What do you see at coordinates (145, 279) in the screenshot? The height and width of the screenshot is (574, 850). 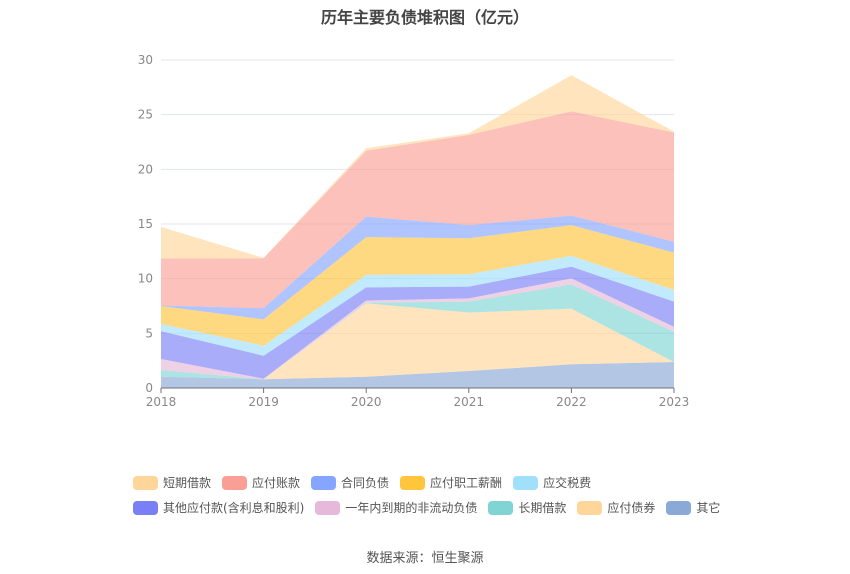 I see `y-tick-label: 10` at bounding box center [145, 279].